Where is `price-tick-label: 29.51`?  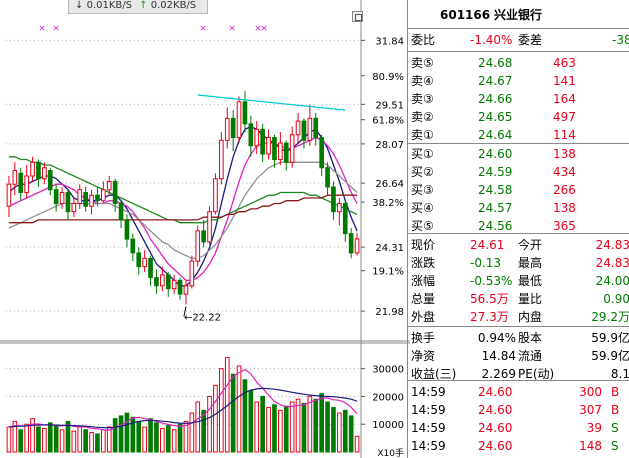 price-tick-label: 29.51 is located at coordinates (389, 105).